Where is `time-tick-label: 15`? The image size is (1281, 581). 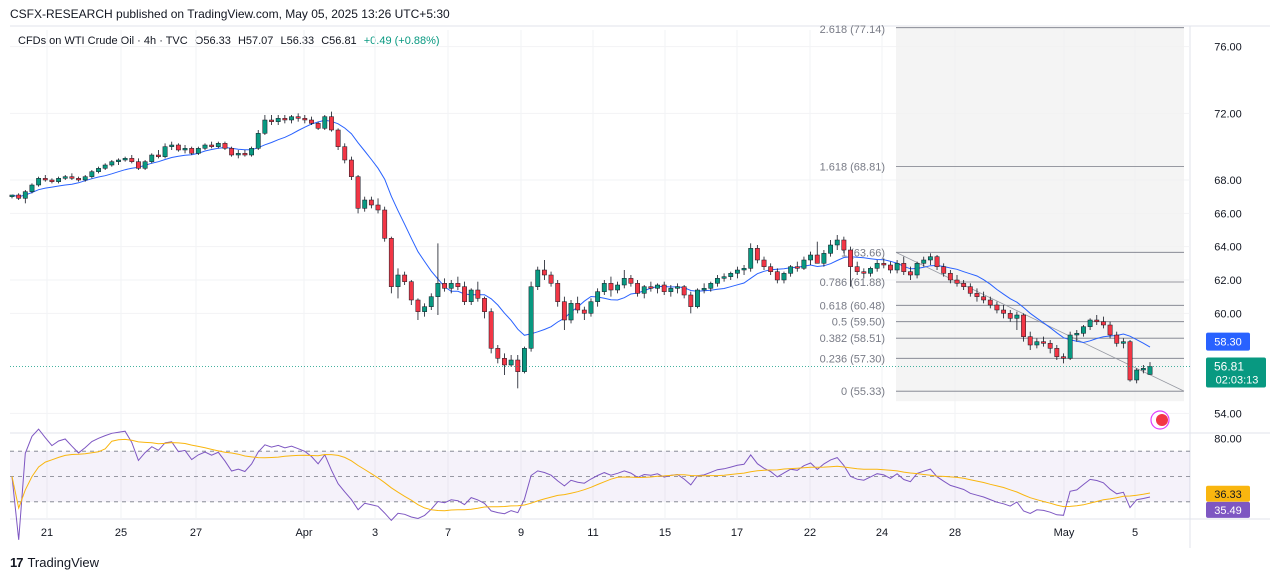
time-tick-label: 15 is located at coordinates (665, 533).